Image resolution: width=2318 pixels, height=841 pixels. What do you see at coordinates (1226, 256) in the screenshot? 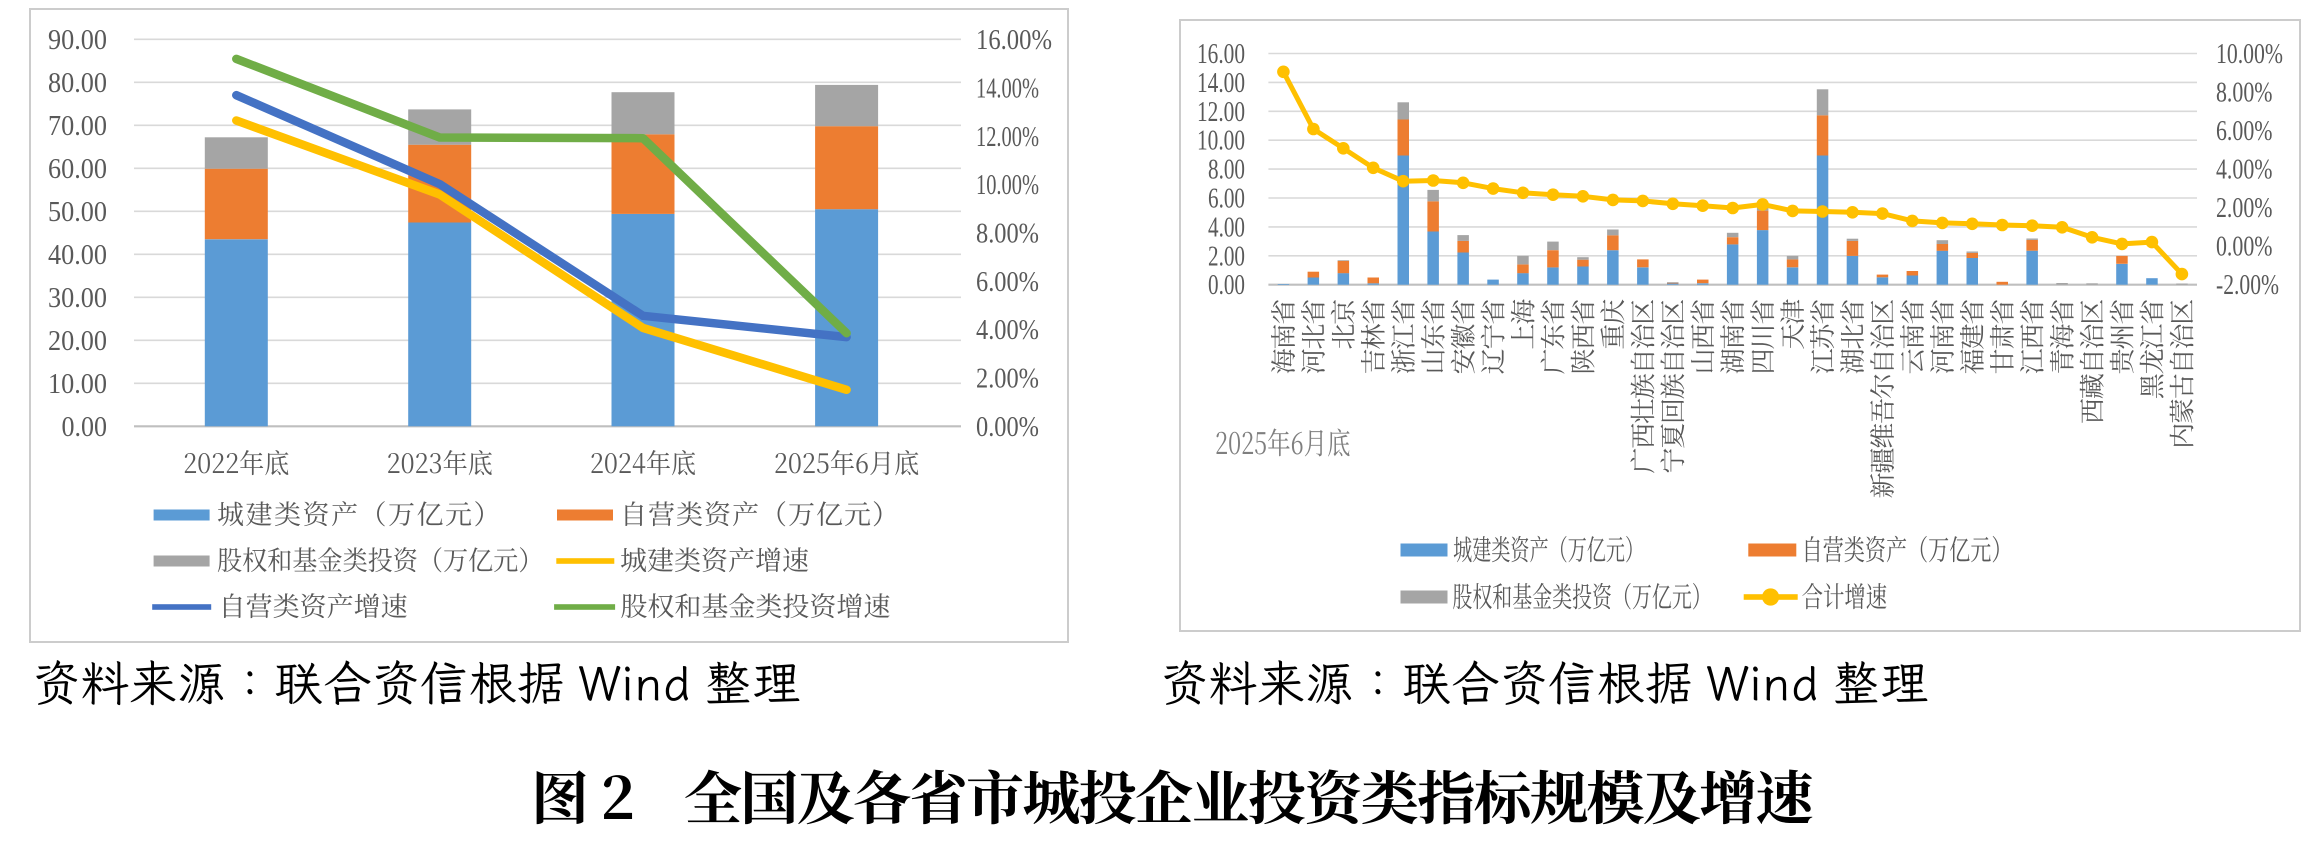
I see `svg-text: 2.00` at bounding box center [1226, 256].